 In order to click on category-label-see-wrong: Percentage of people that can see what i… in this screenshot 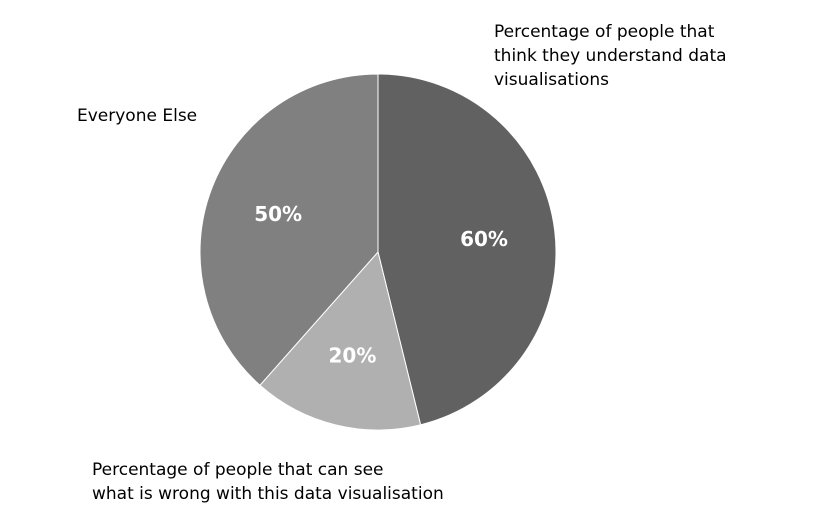, I will do `click(268, 482)`.